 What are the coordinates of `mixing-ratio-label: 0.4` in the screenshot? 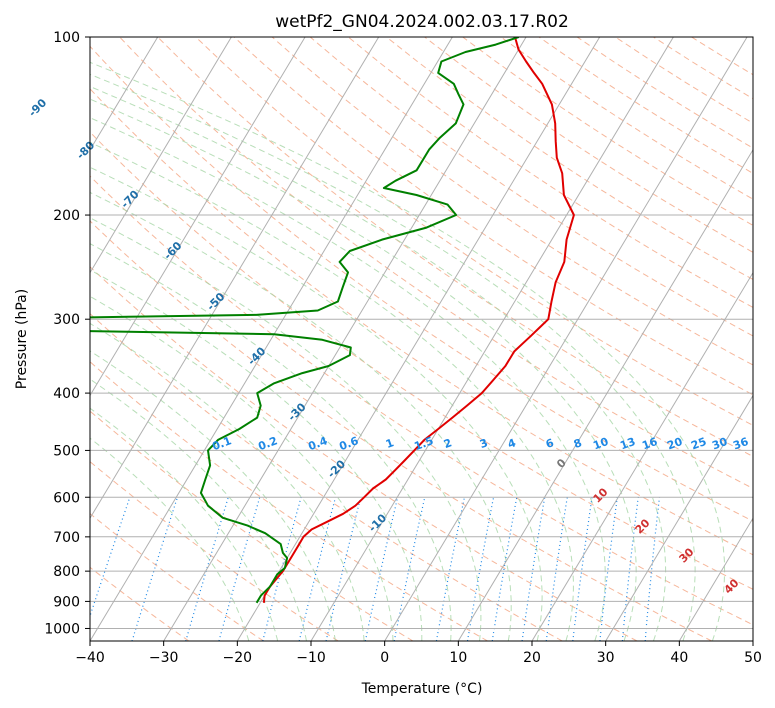 It's located at (317, 443).